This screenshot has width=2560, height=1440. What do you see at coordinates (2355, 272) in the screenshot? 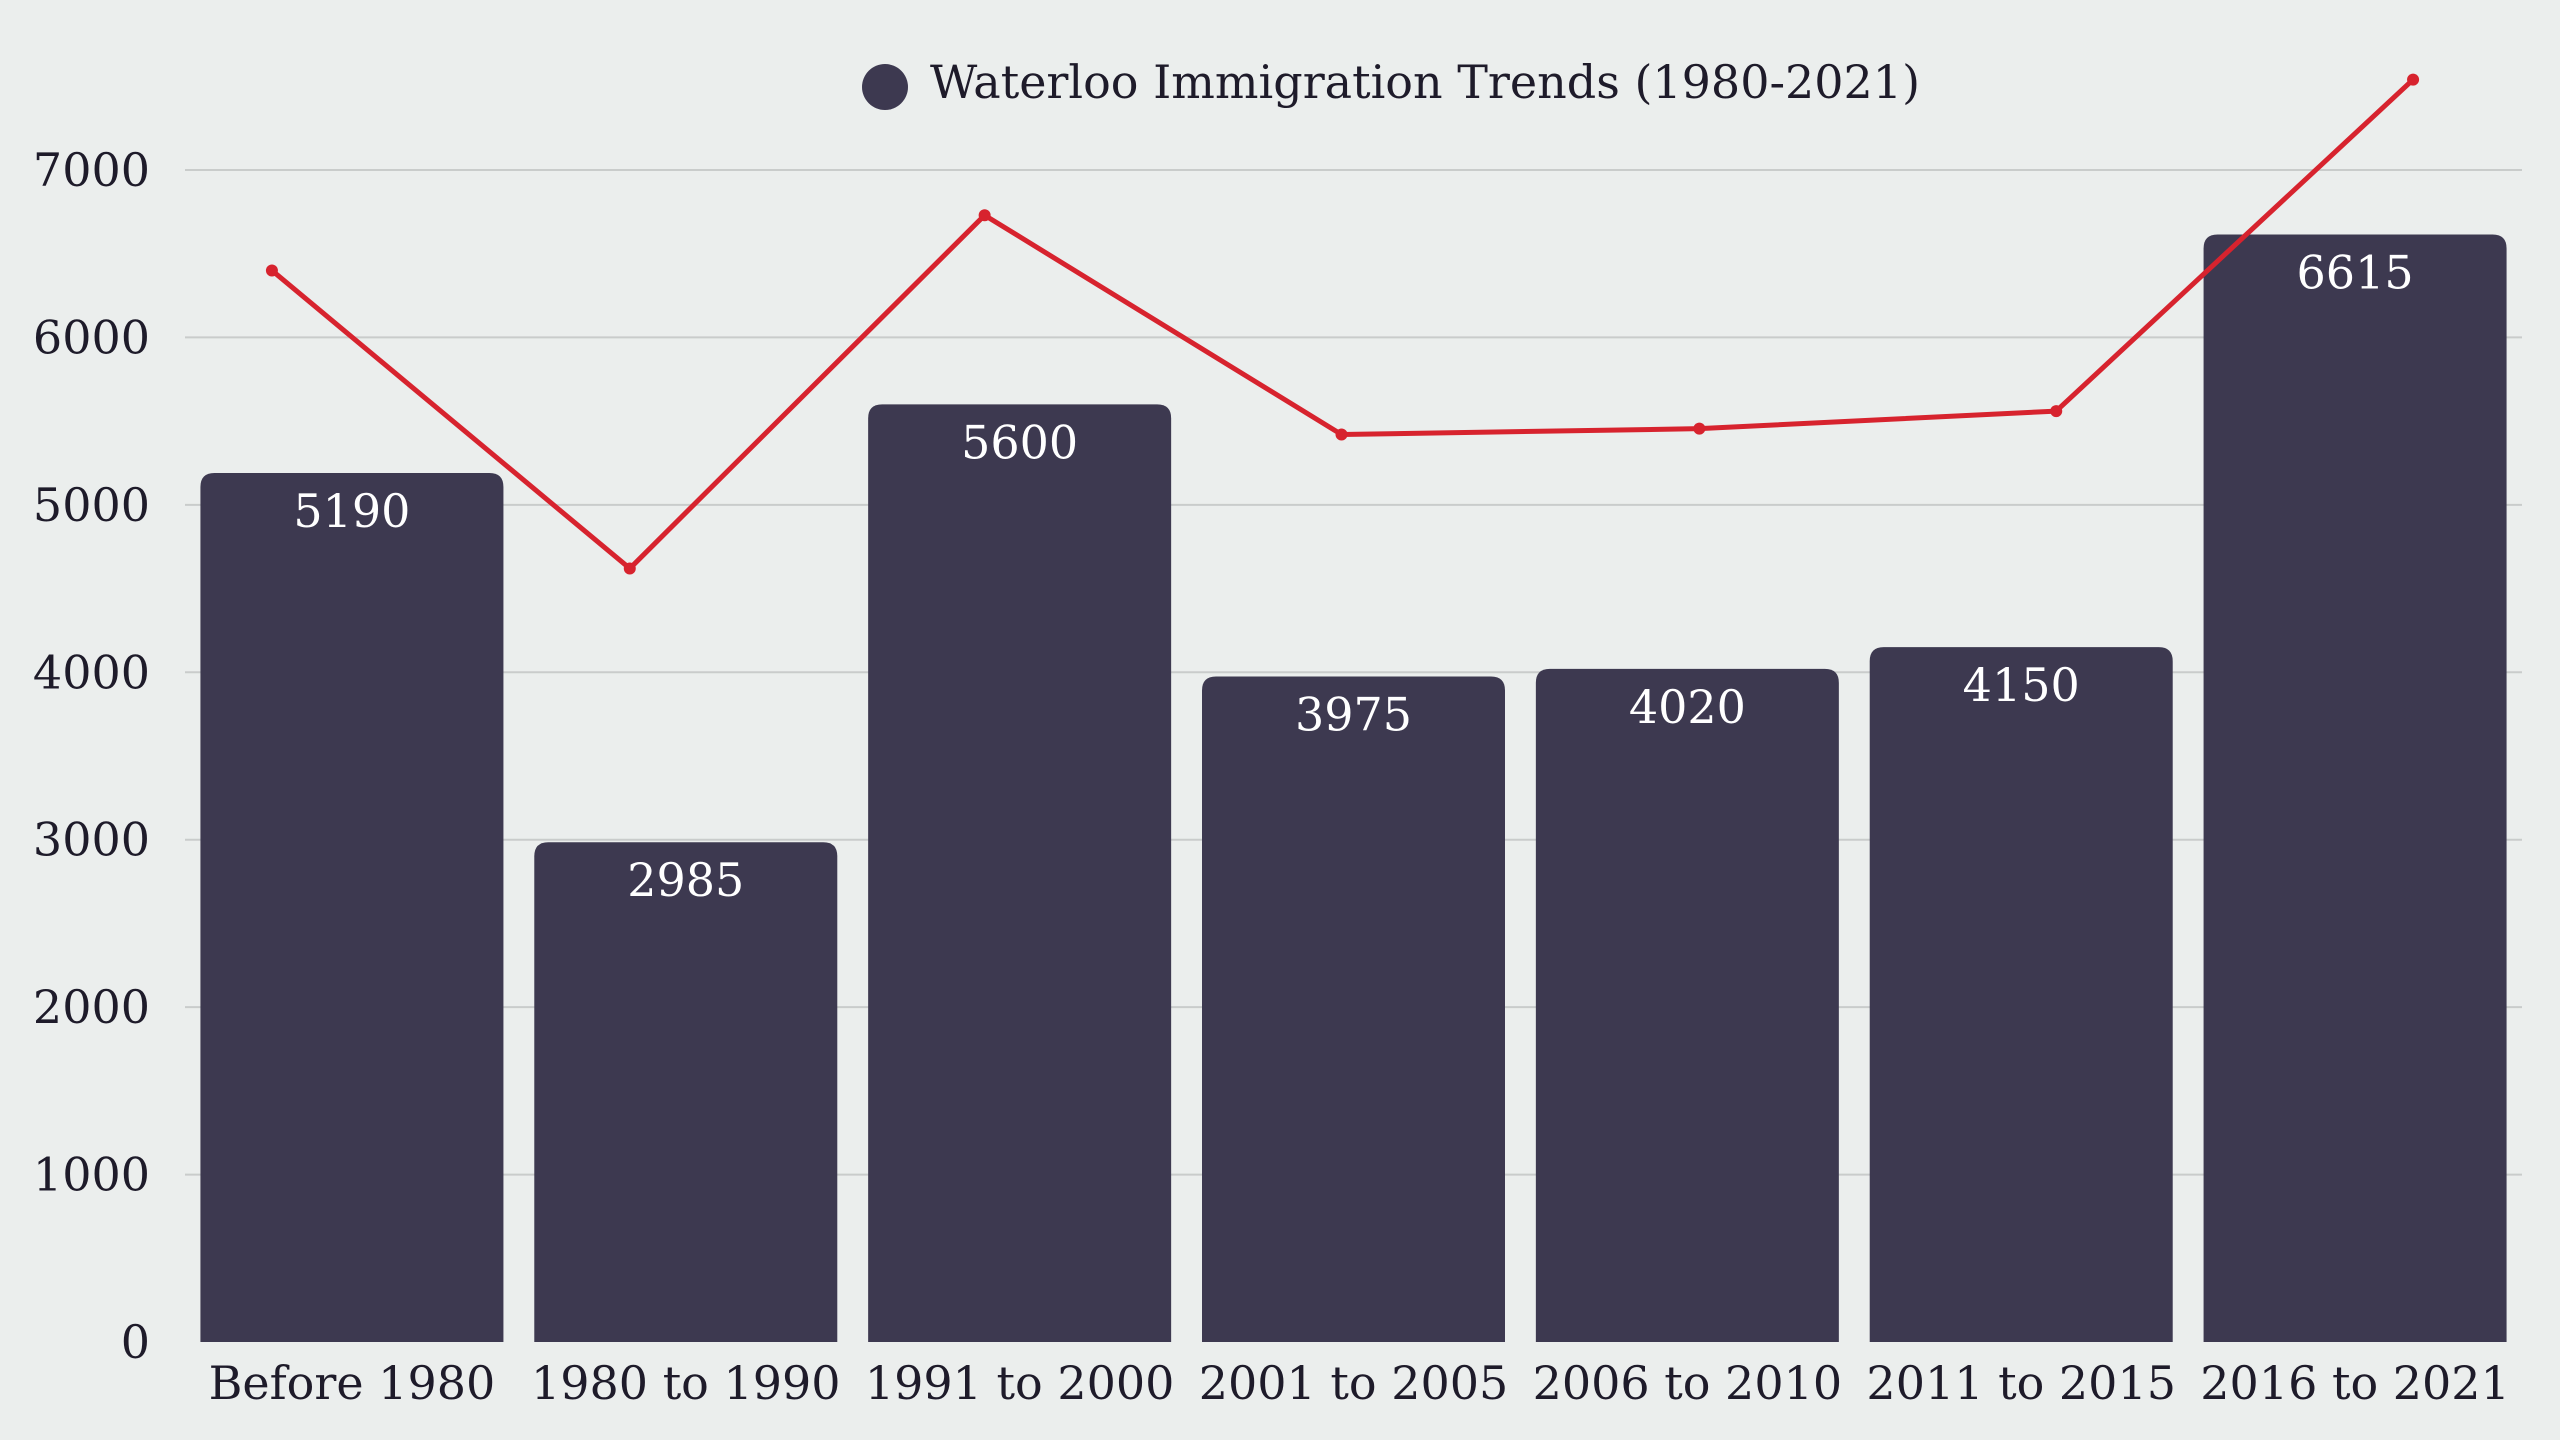
I see `bar-value-label: 6615` at bounding box center [2355, 272].